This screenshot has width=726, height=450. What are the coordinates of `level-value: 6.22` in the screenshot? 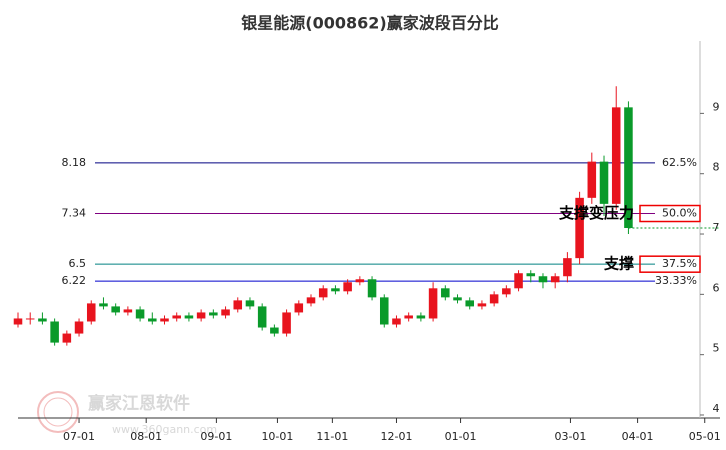 It's located at (74, 280).